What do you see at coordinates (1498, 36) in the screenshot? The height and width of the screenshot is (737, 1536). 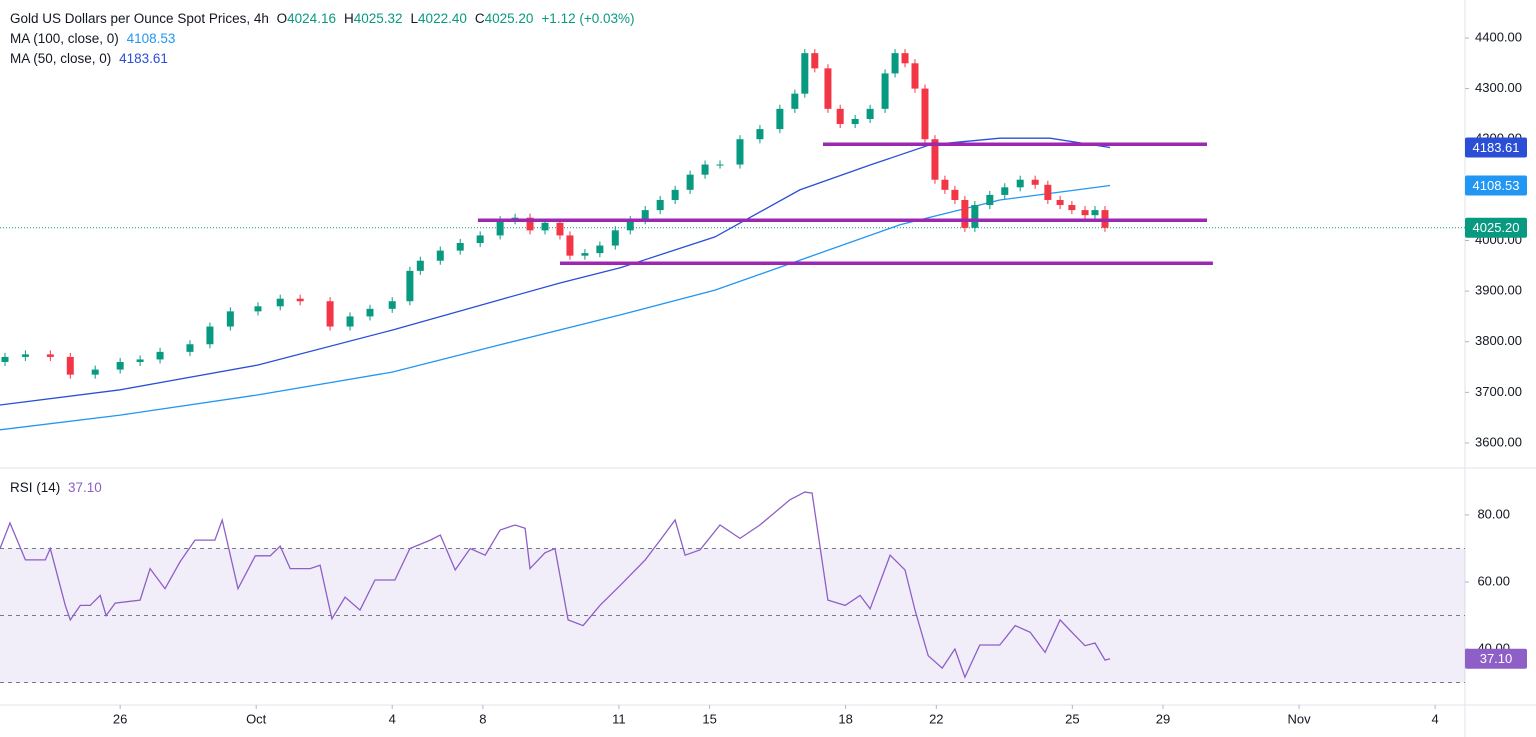 I see `y-tick-label: 4400.00` at bounding box center [1498, 36].